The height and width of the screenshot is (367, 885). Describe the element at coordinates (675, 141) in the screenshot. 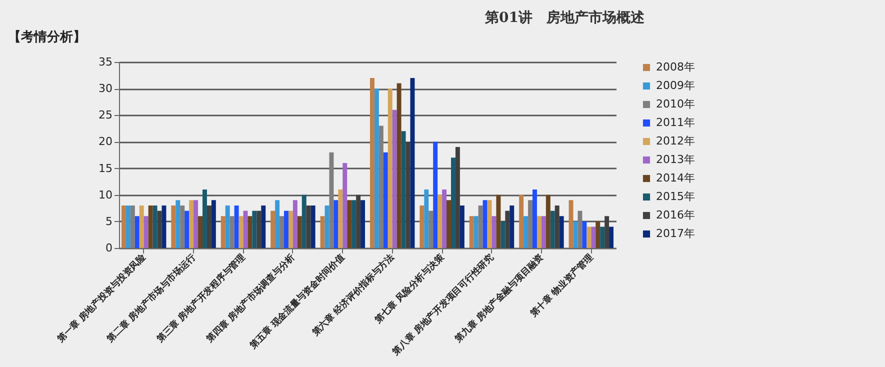

I see `legend-label: 2012年` at that location.